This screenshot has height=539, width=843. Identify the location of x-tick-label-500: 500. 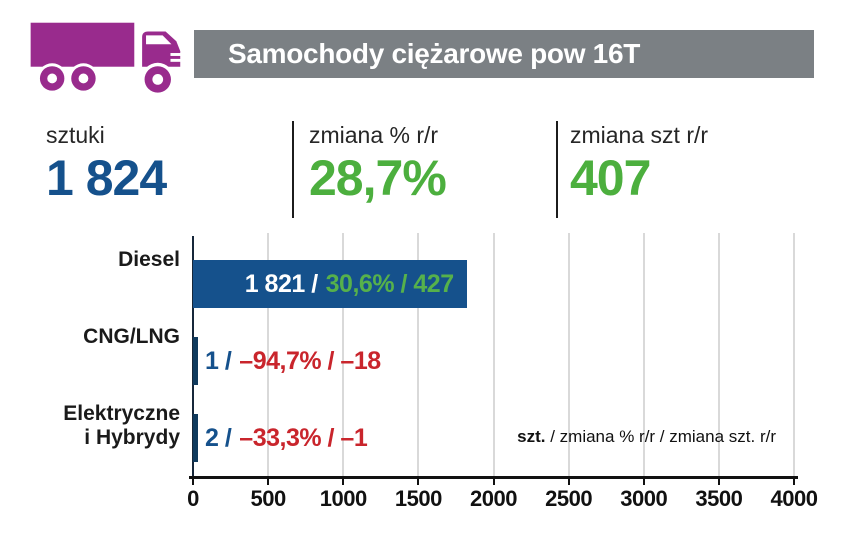
(268, 498).